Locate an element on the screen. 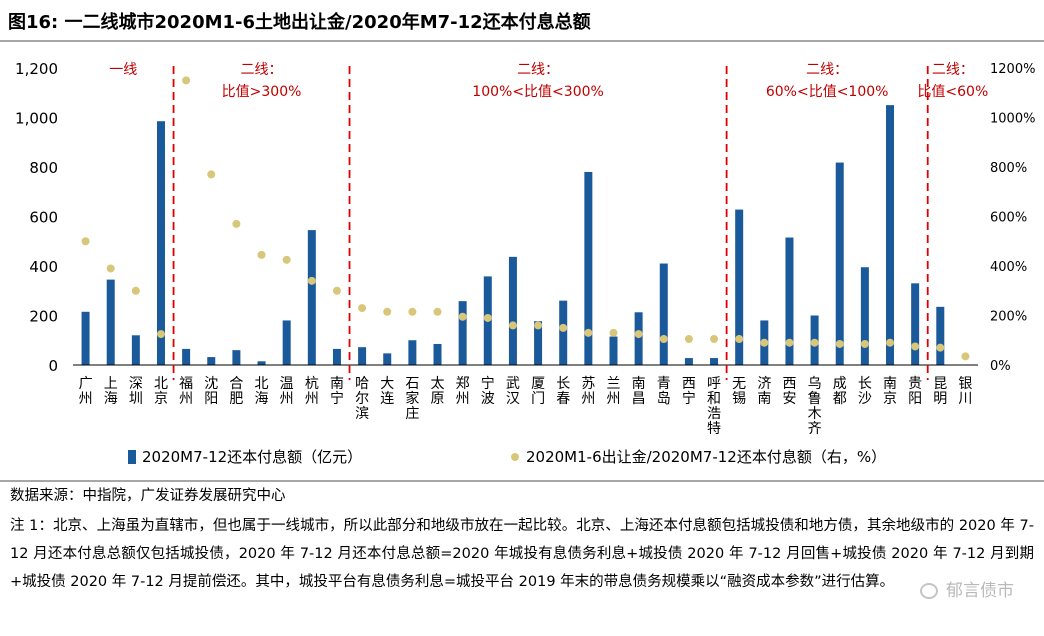 Image resolution: width=1044 pixels, height=636 pixels. watermark: 郁言债市 is located at coordinates (967, 588).